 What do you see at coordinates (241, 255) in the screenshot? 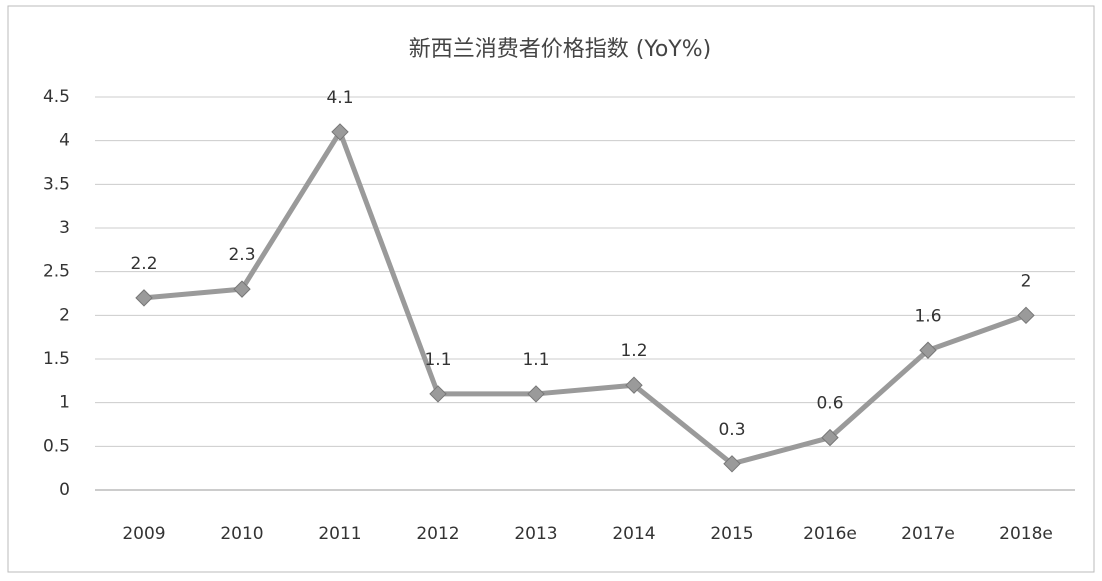
I see `data-label: 2.3` at bounding box center [241, 255].